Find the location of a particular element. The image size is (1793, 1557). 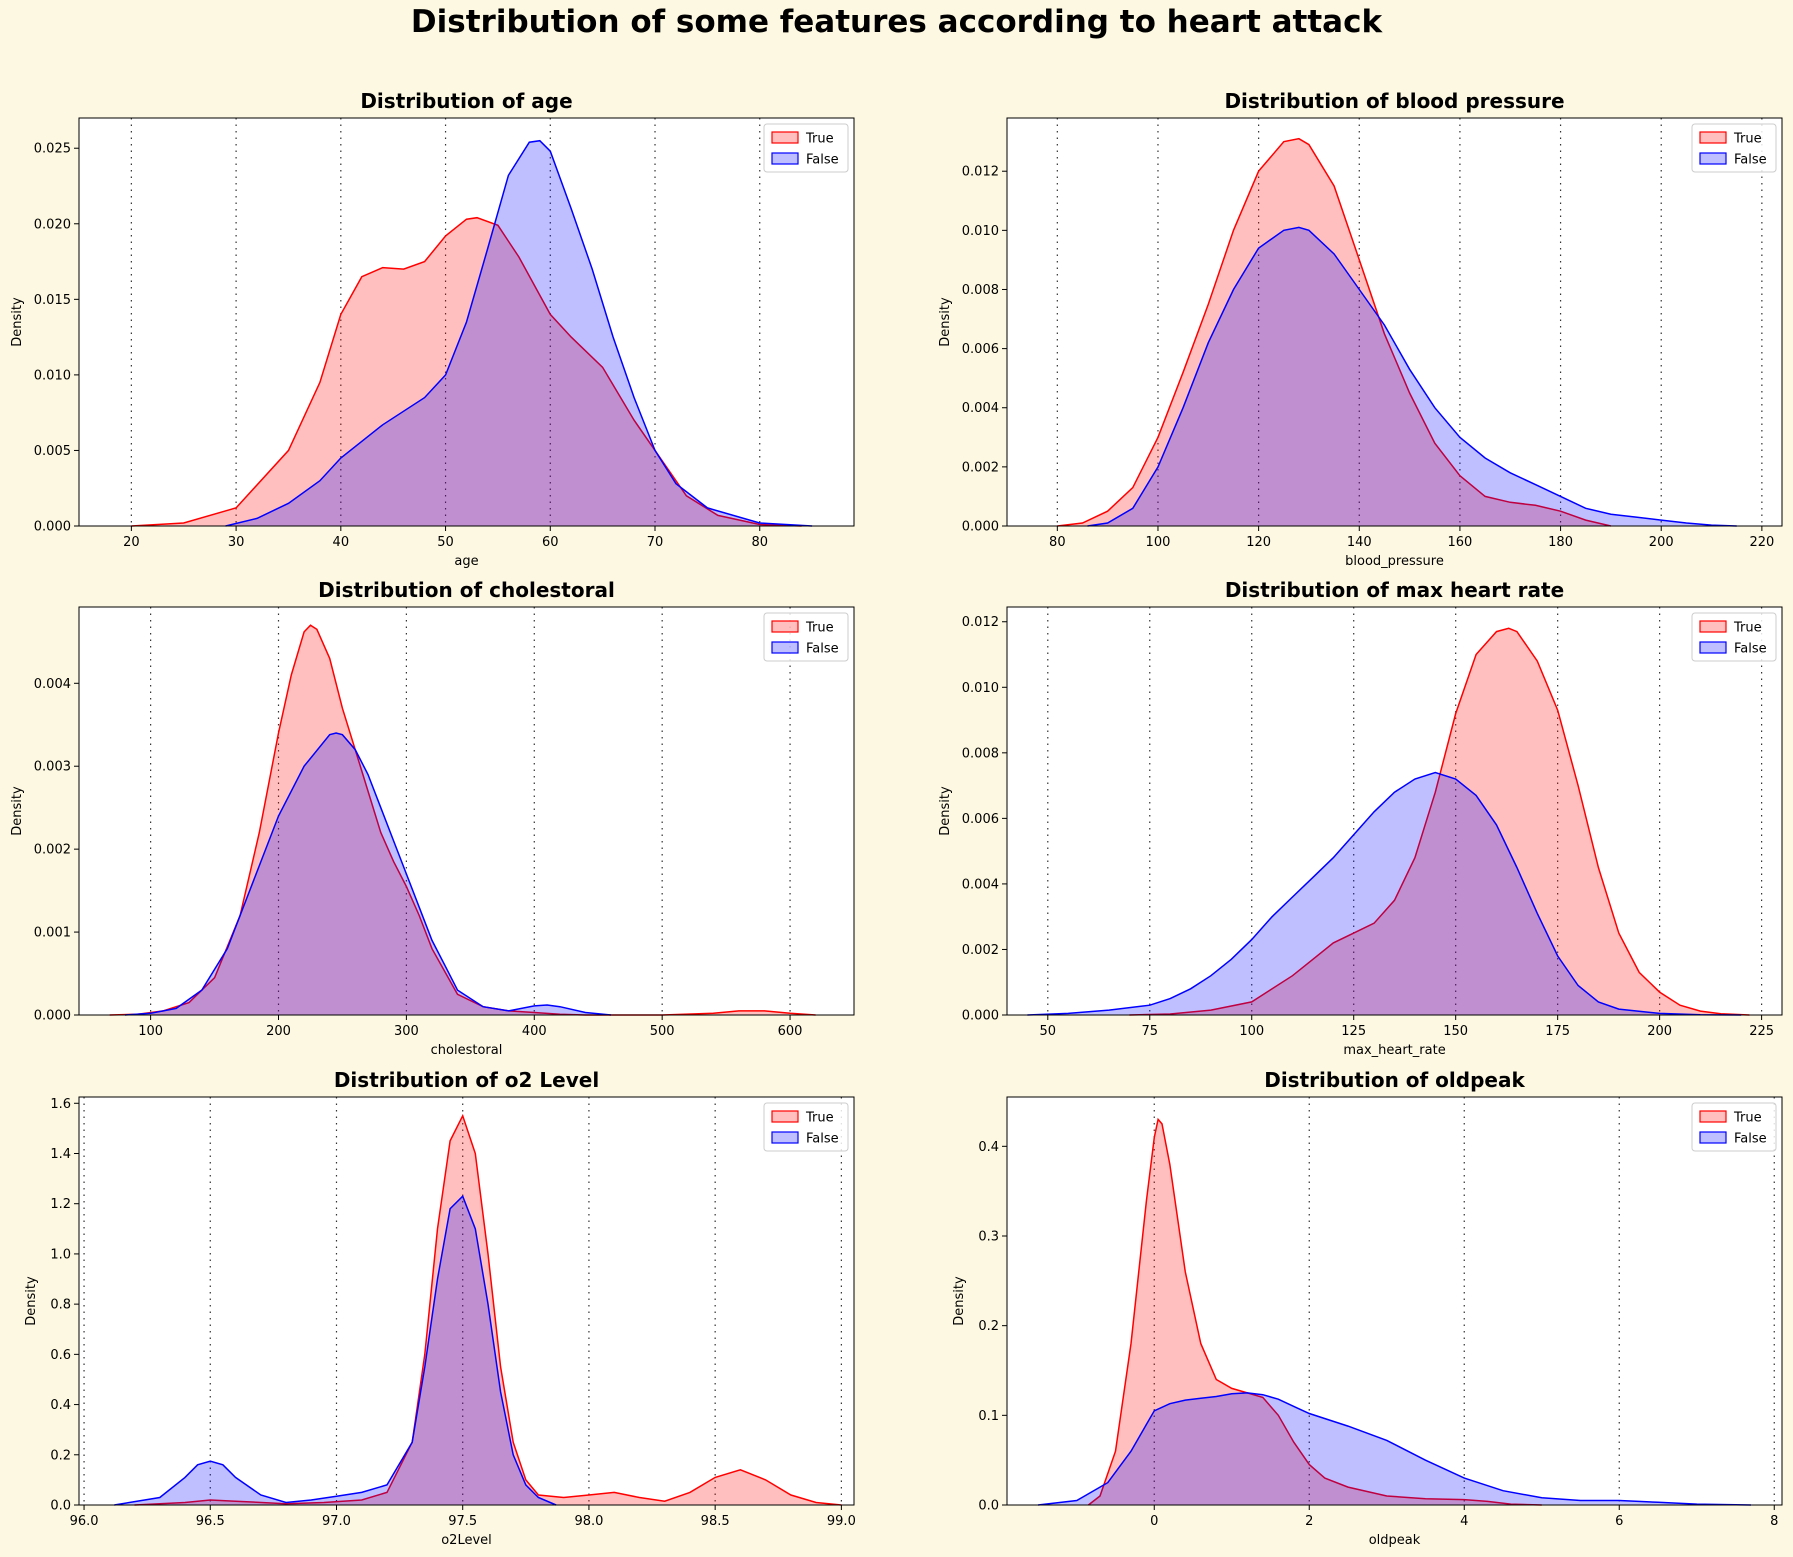

subplot-title: Distribution of blood pressure is located at coordinates (1394, 101).